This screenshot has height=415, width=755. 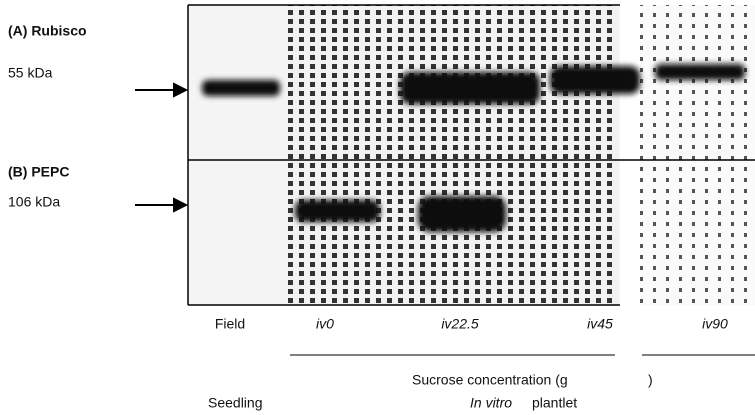 What do you see at coordinates (490, 380) in the screenshot?
I see `caption: Sucrose concentration (g` at bounding box center [490, 380].